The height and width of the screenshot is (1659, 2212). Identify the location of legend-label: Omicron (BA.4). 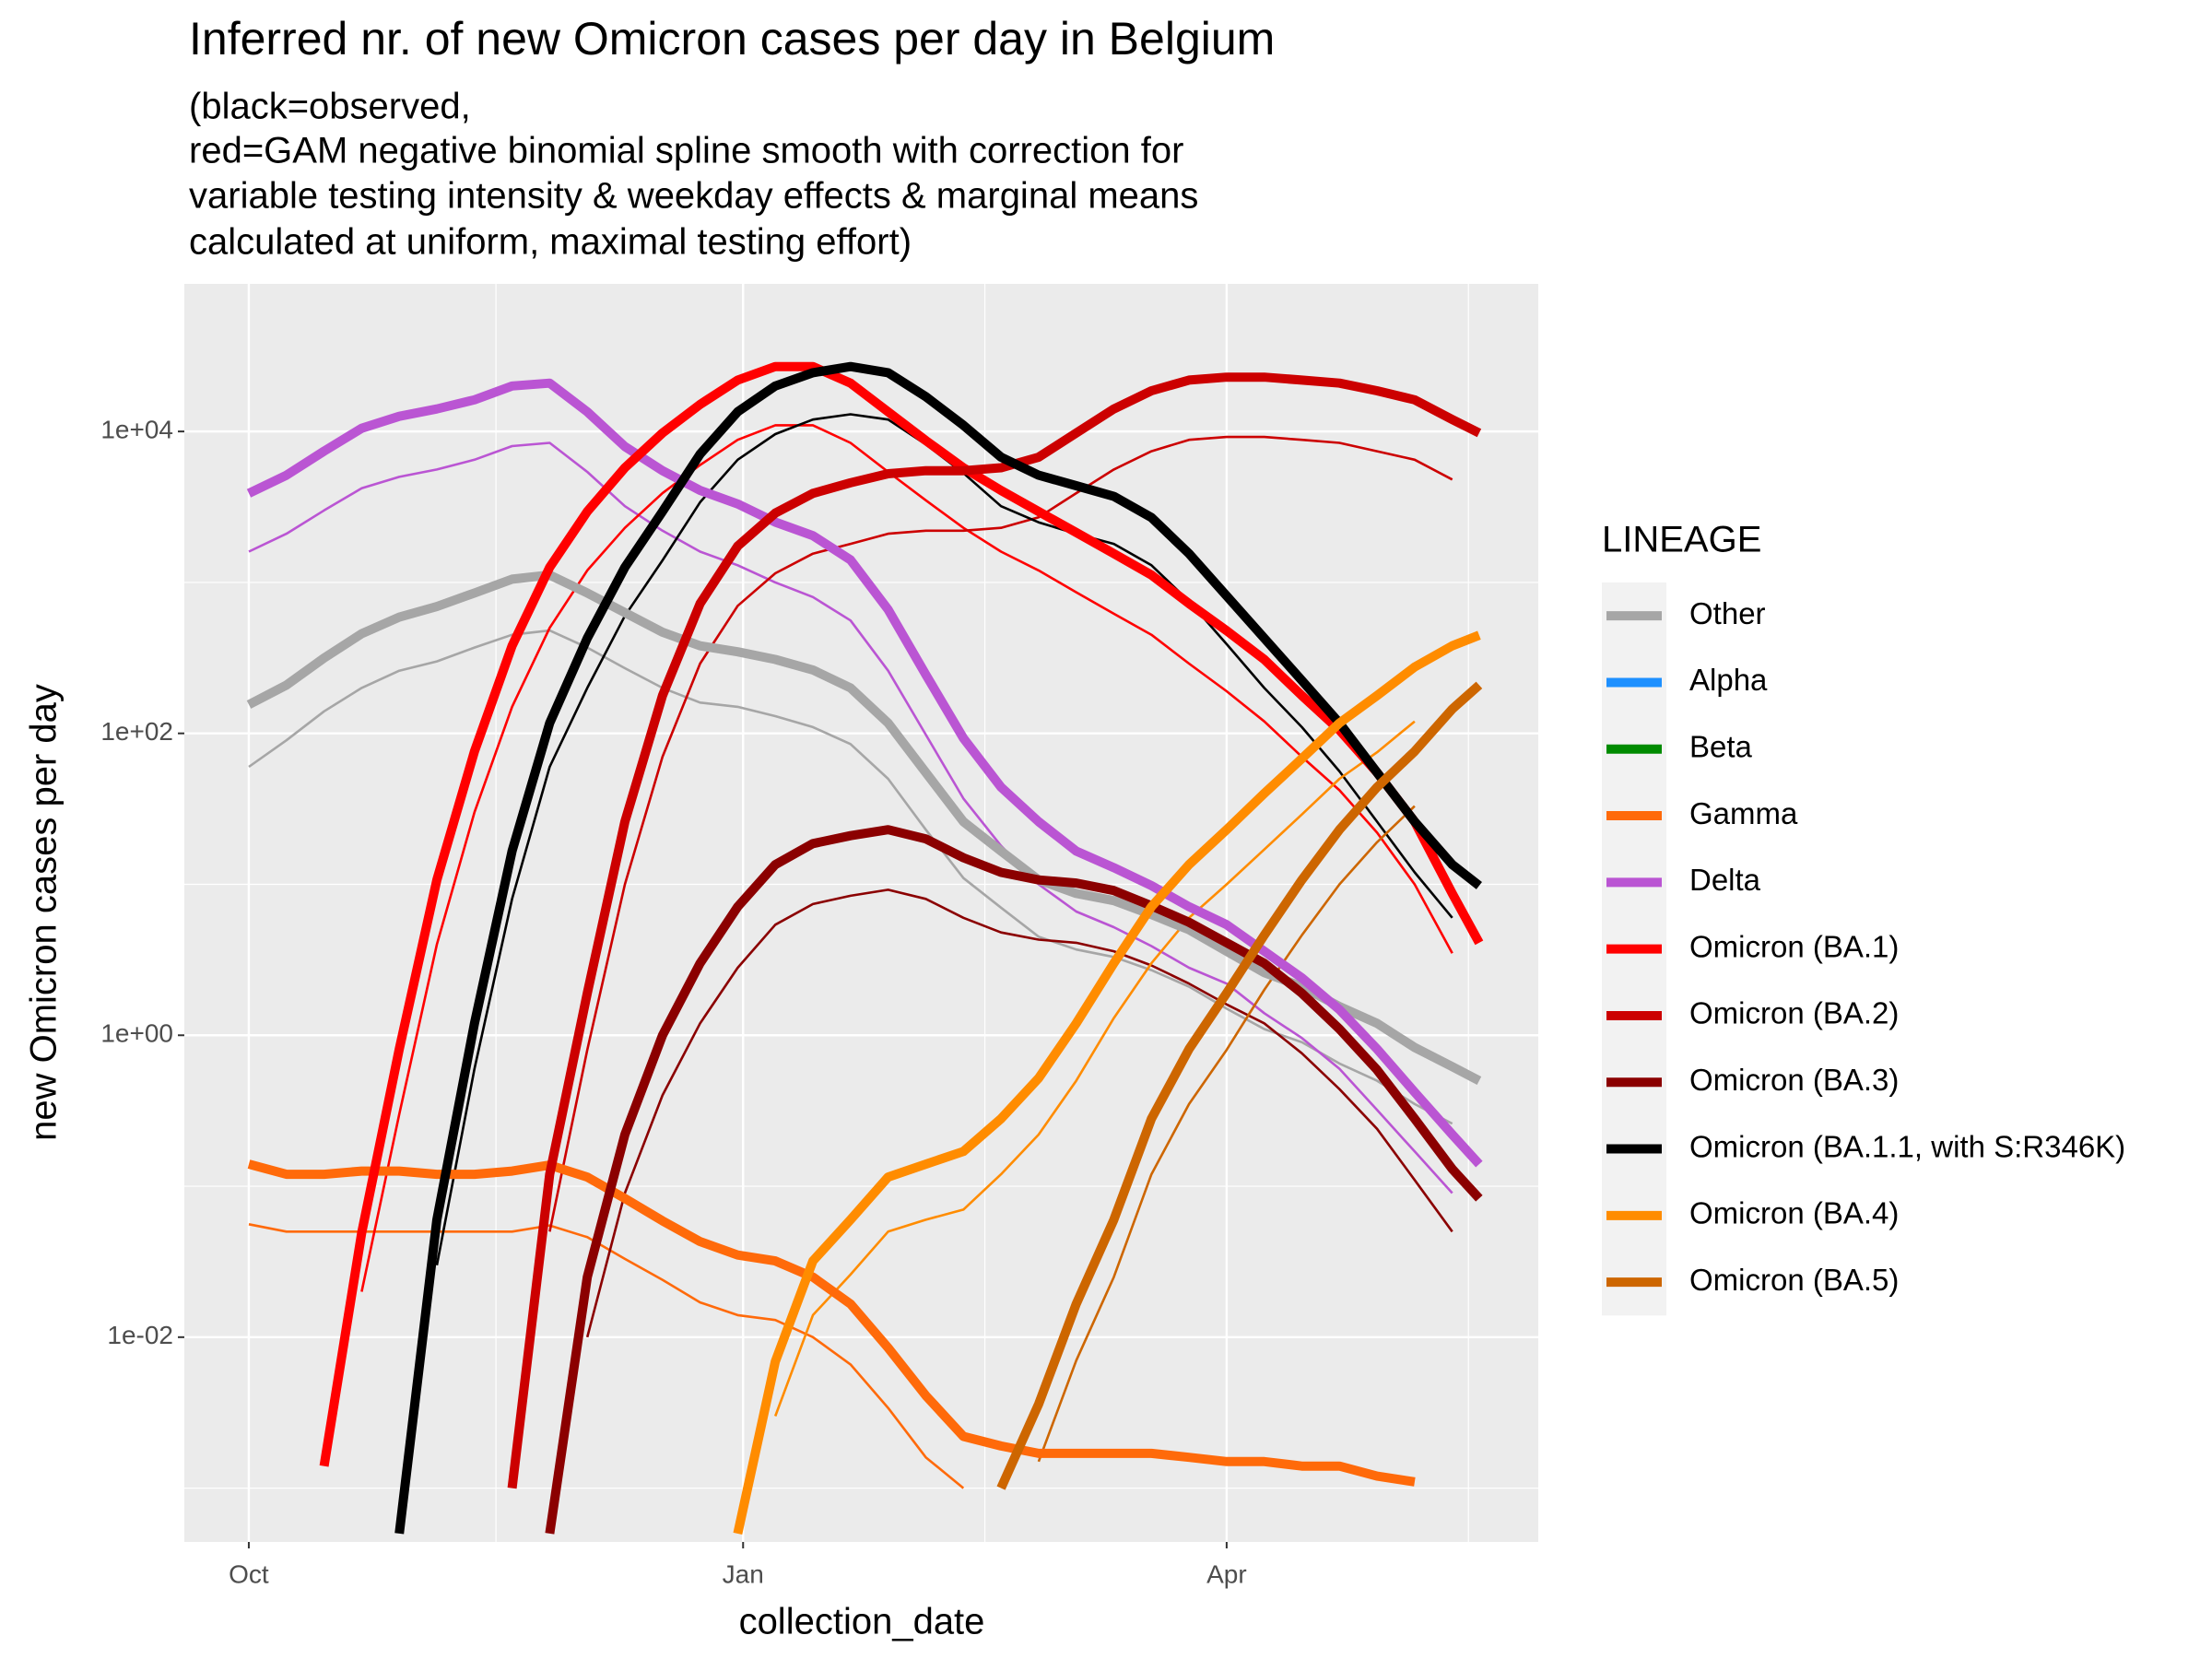
(1794, 1213).